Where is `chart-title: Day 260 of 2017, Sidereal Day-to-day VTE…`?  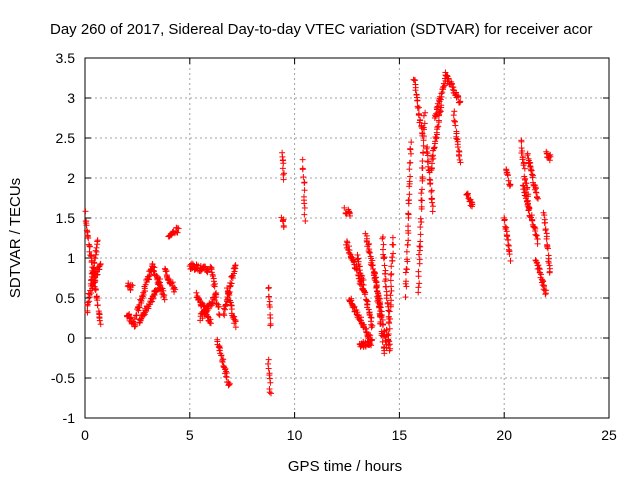 chart-title: Day 260 of 2017, Sidereal Day-to-day VTE… is located at coordinates (321, 29).